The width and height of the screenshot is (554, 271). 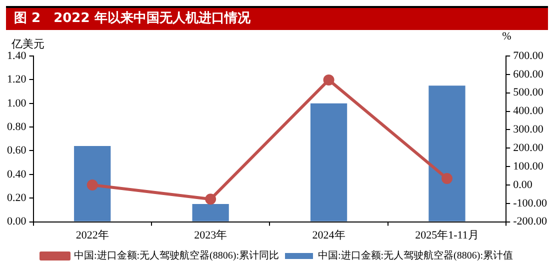 I want to click on y2-tick-label: 100.00, so click(x=528, y=166).